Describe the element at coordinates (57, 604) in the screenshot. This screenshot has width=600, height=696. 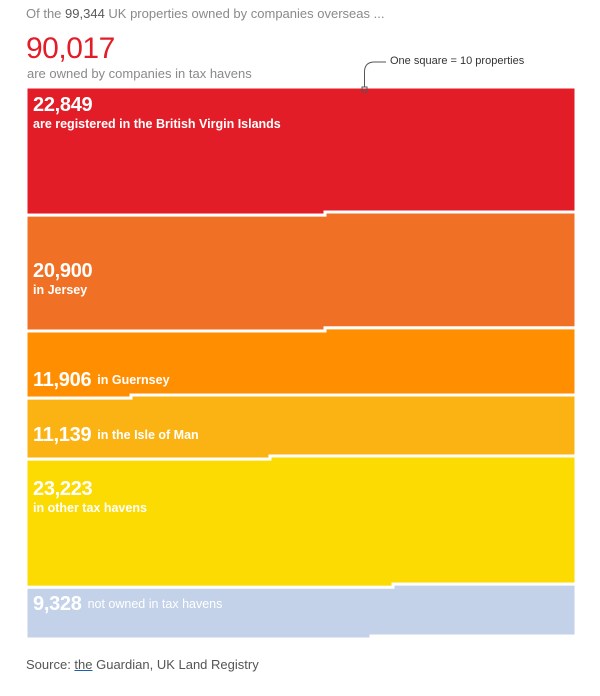
I see `band-value-not-havens: 9,328` at that location.